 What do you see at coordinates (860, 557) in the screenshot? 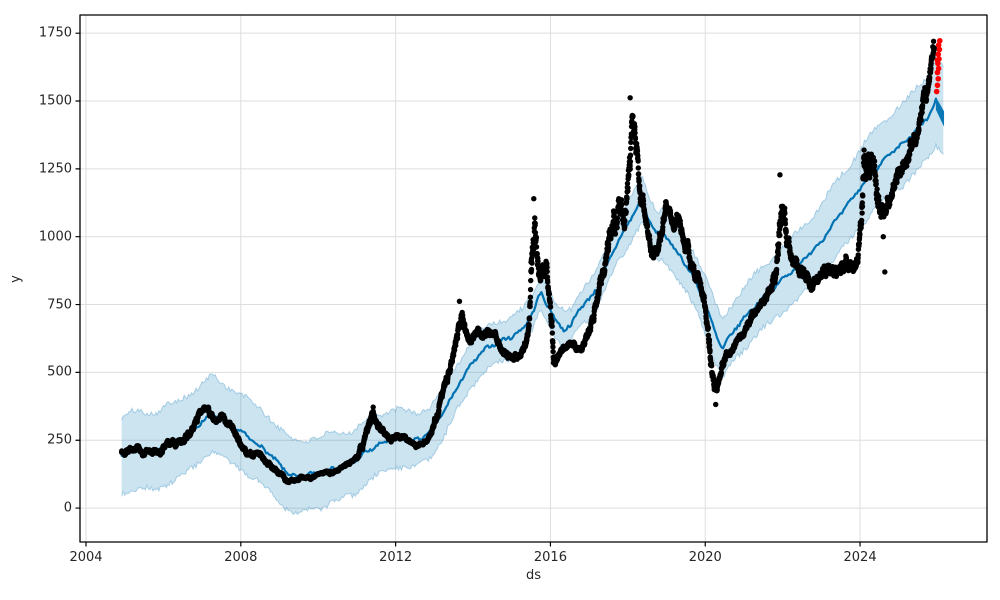
I see `x-tick-label: 2024` at bounding box center [860, 557].